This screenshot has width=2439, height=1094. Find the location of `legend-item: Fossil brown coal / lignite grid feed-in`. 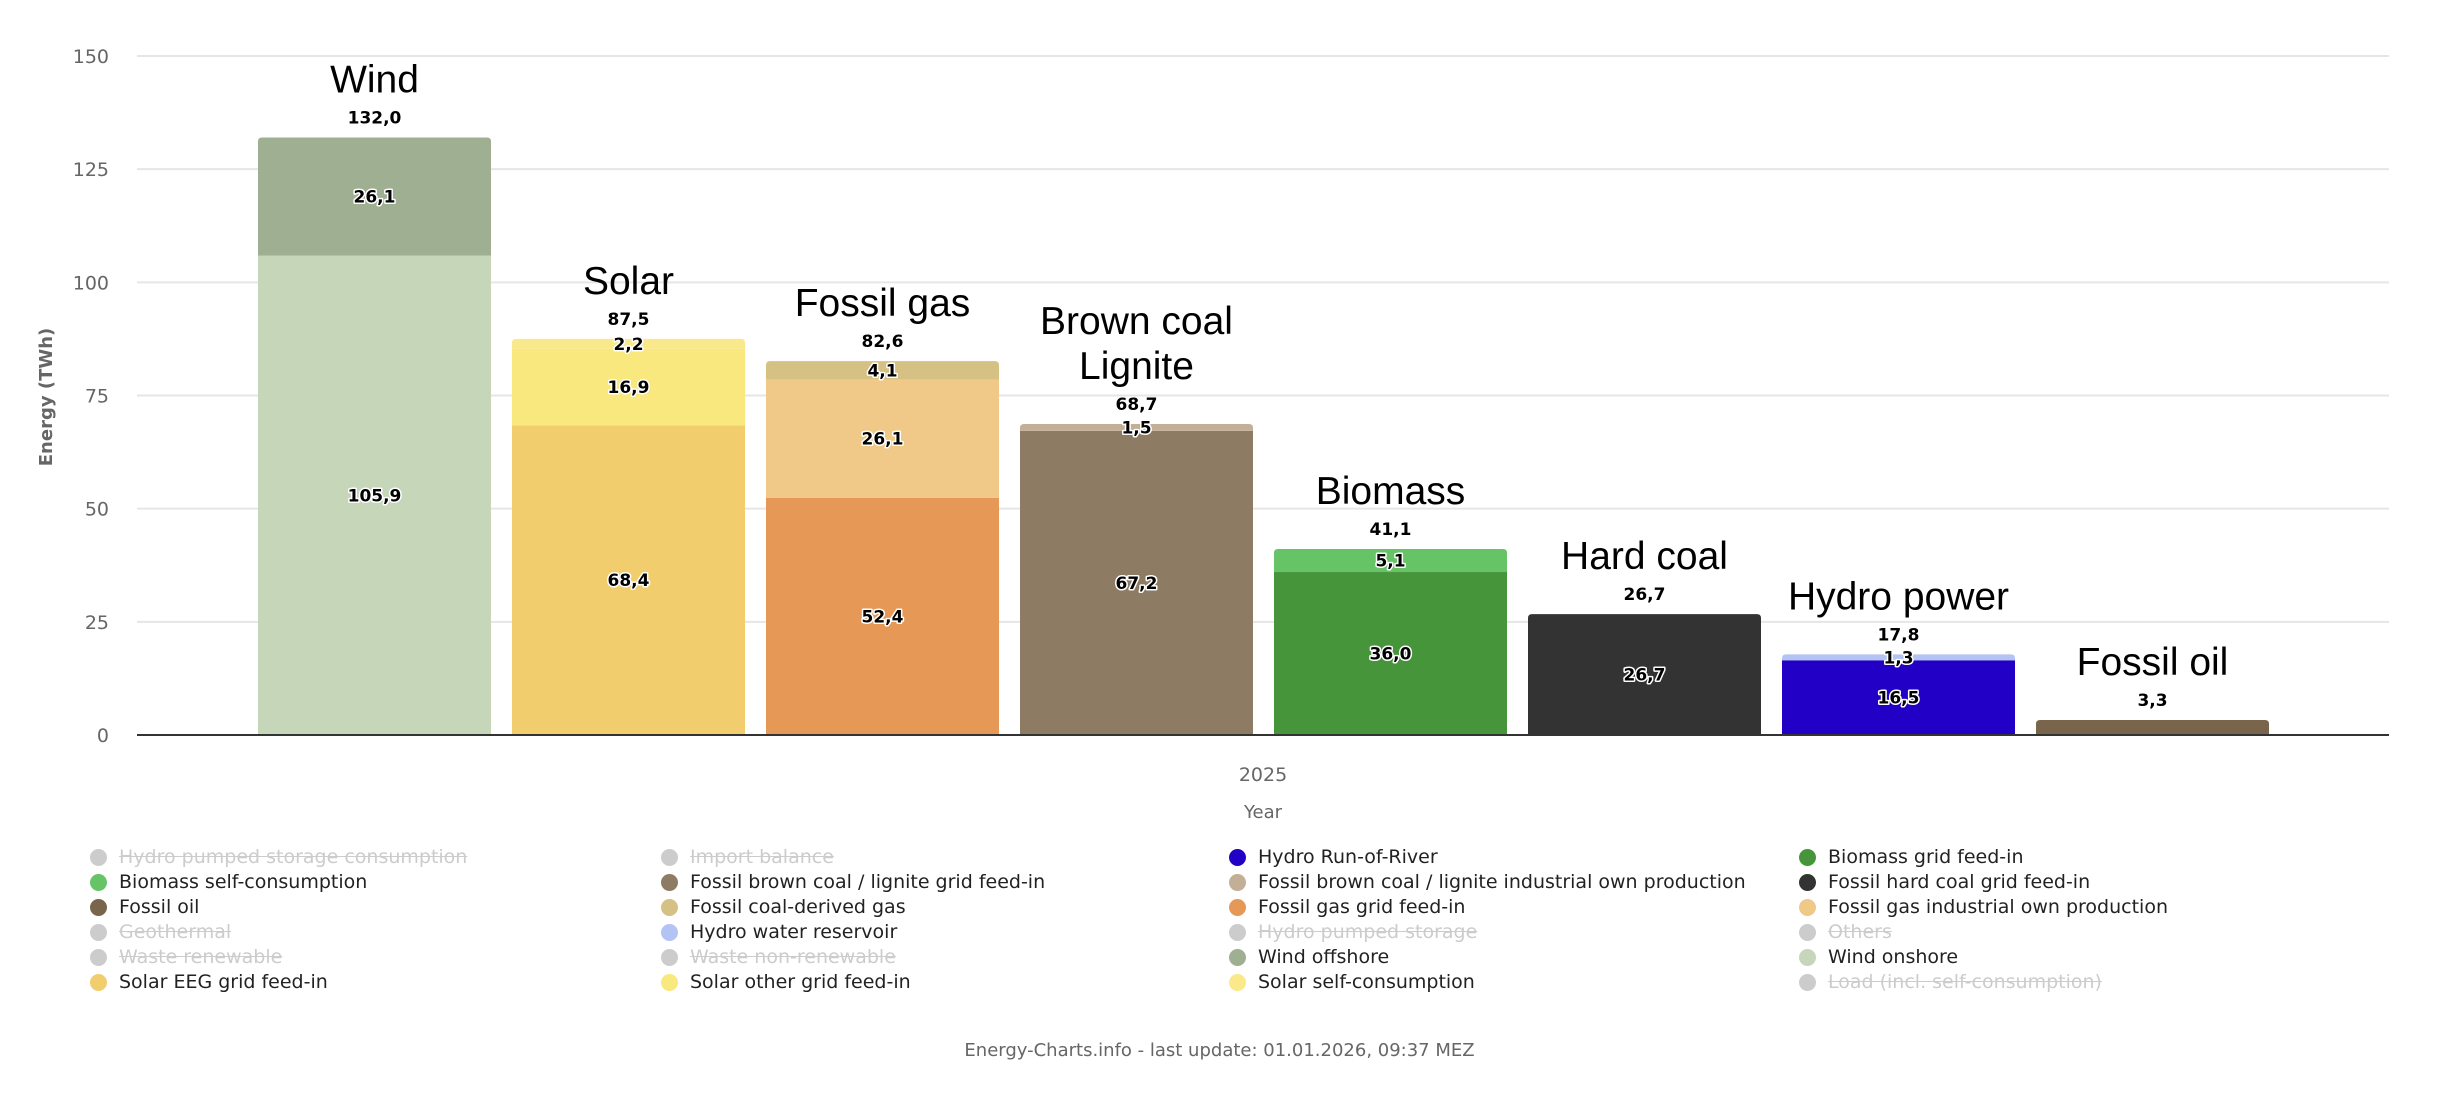

legend-item: Fossil brown coal / lignite grid feed-in is located at coordinates (945, 882).